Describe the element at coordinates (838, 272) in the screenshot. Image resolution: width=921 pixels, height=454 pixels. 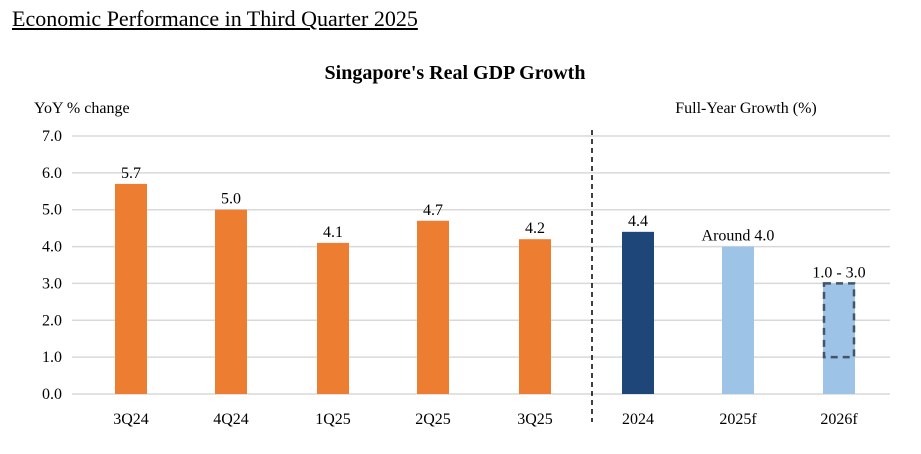
I see `data-label: 1.0 - 3.0` at that location.